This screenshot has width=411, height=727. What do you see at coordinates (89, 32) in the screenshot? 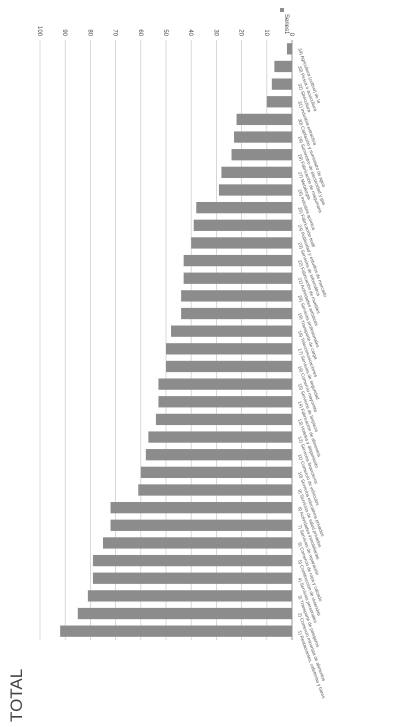
I see `y-tick-label: 80` at bounding box center [89, 32].